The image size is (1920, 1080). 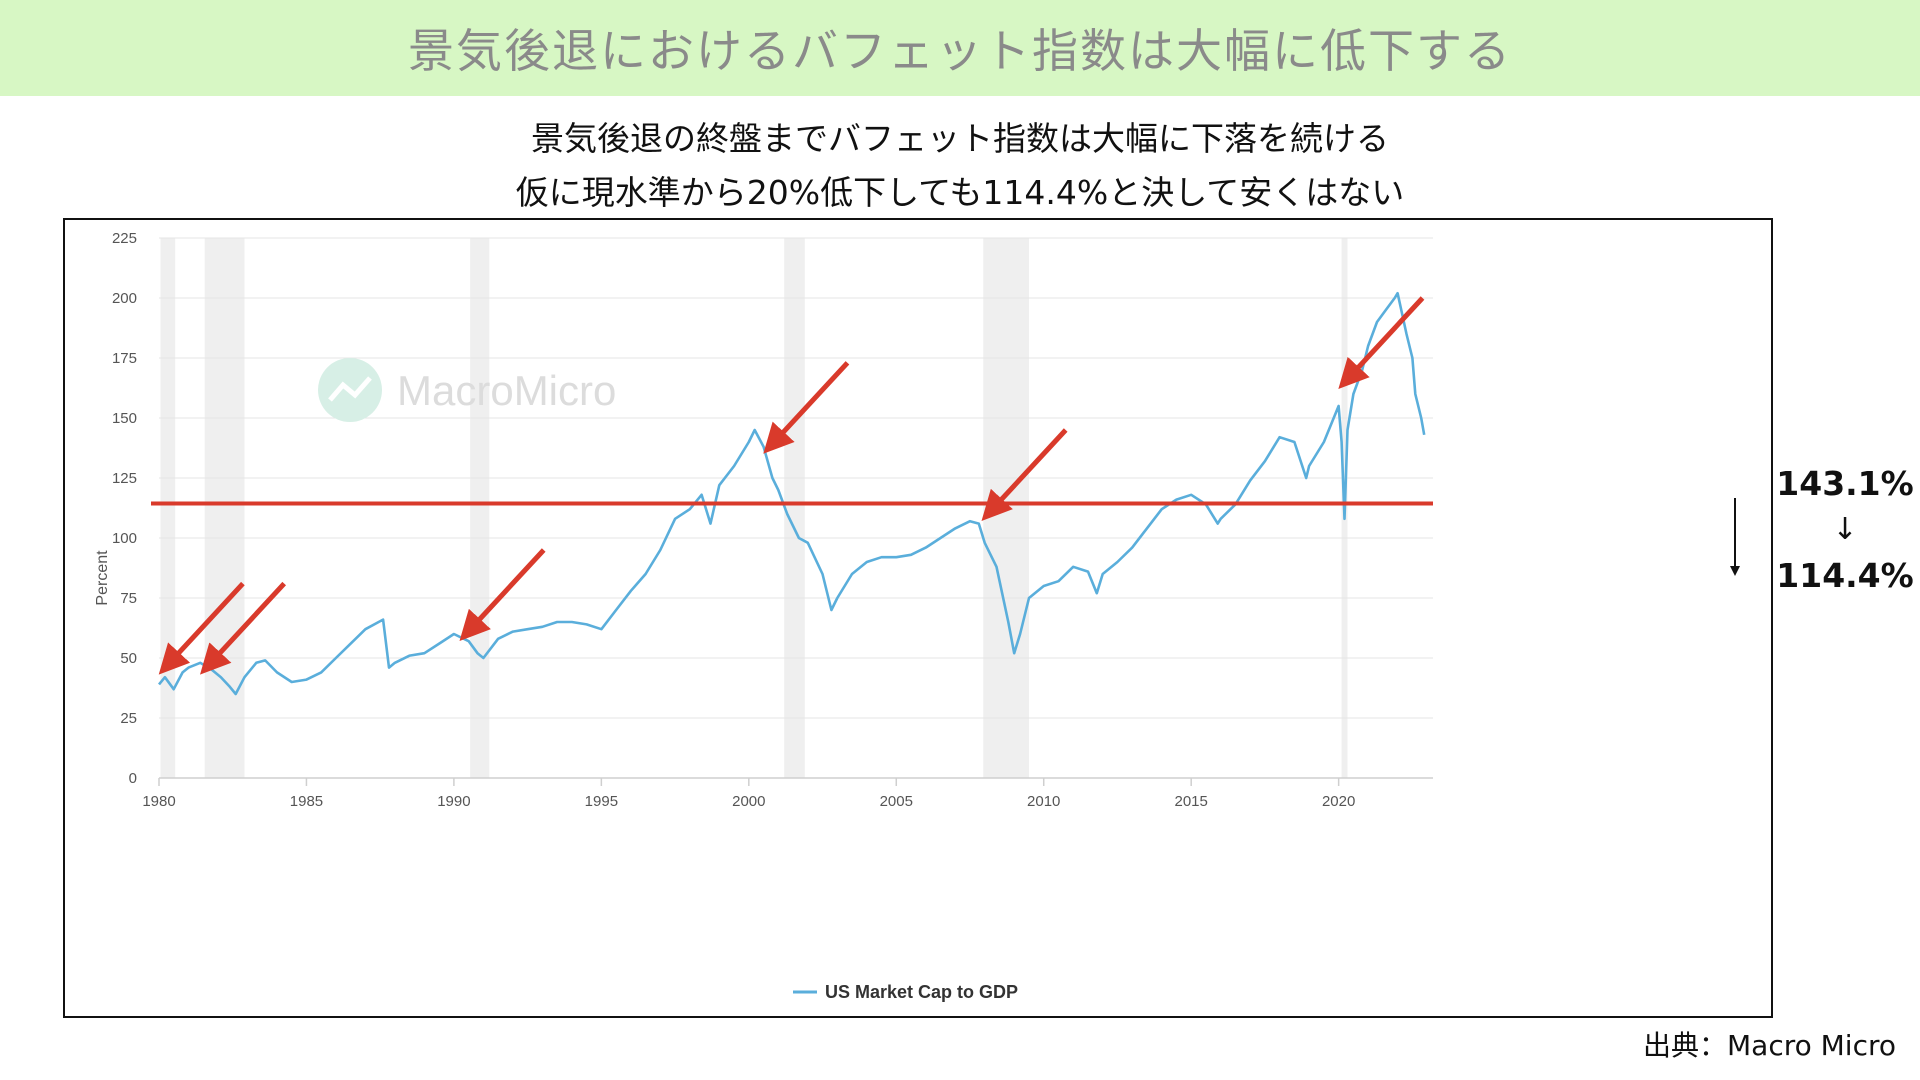 I want to click on subtitle-line-1: 景気後退の終盤までバフェット指数は大幅に下落を続ける, so click(x=960, y=138).